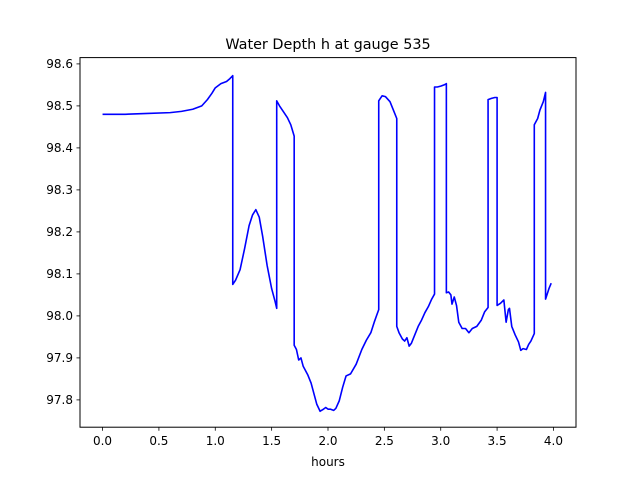 The height and width of the screenshot is (480, 640). I want to click on y-tick-label: 98.1, so click(59, 274).